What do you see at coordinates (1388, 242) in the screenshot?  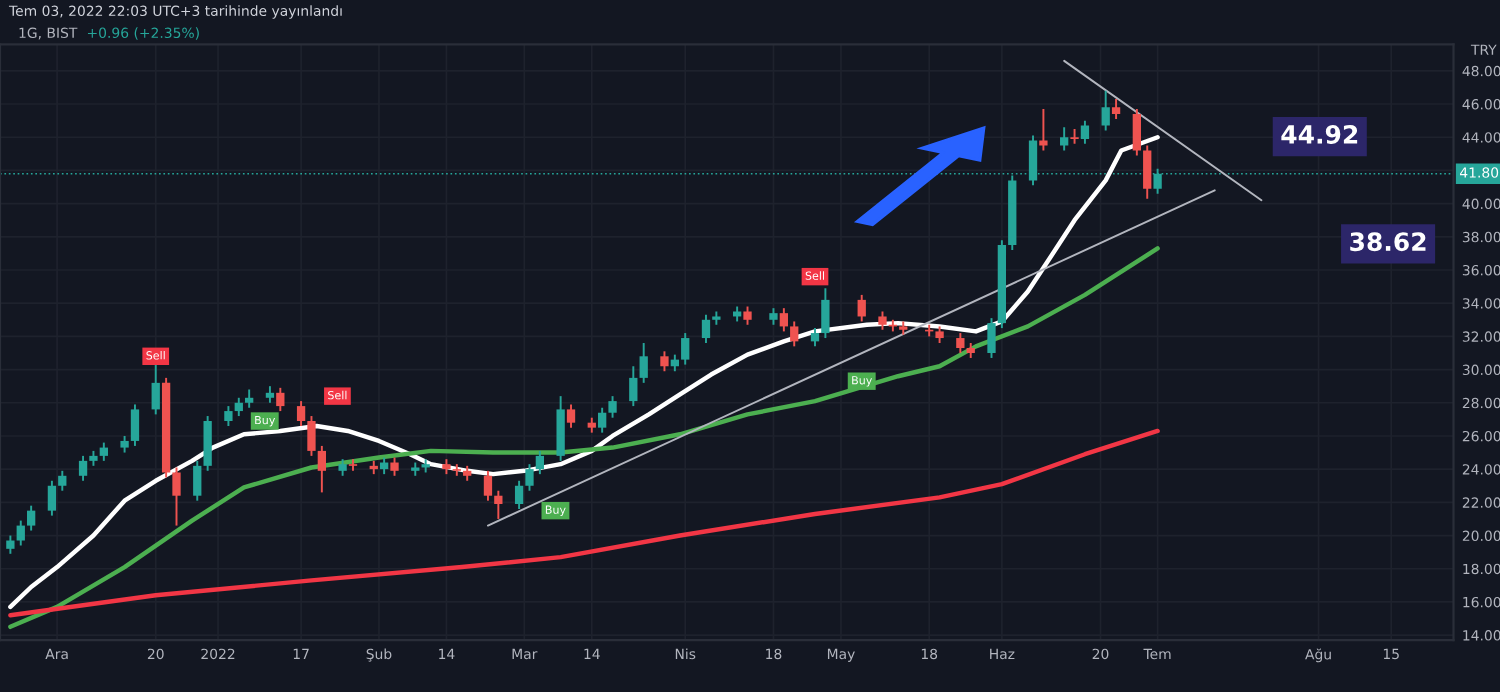 I see `annotation: 38.62` at bounding box center [1388, 242].